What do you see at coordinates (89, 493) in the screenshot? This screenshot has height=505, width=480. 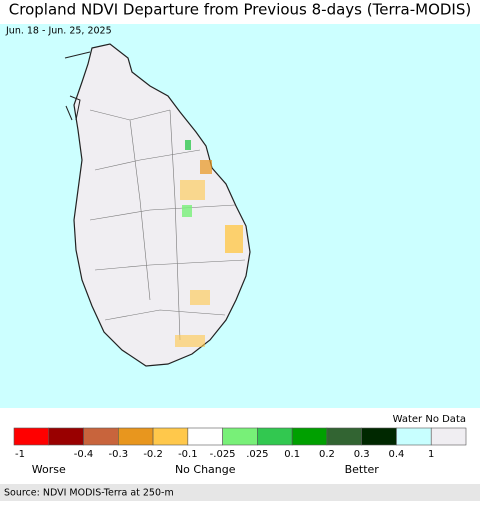 I see `source: Source: NDVI MODIS-Terra at 250-m` at bounding box center [89, 493].